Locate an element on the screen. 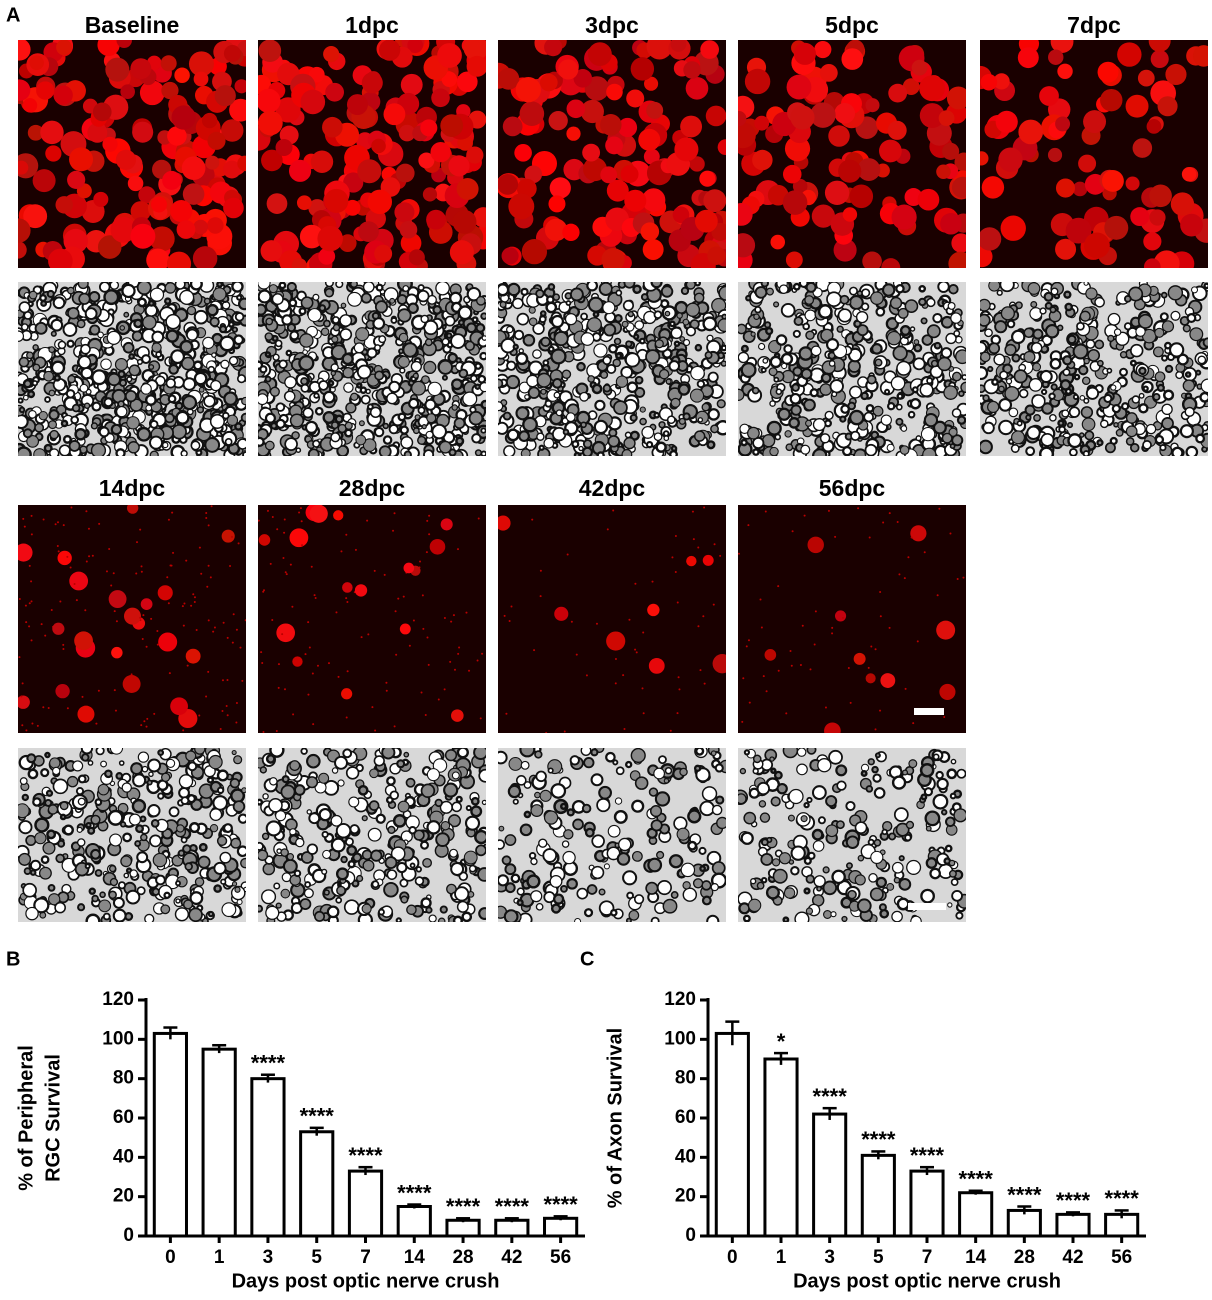 Image resolution: width=1212 pixels, height=1300 pixels. micrograph is located at coordinates (852, 835).